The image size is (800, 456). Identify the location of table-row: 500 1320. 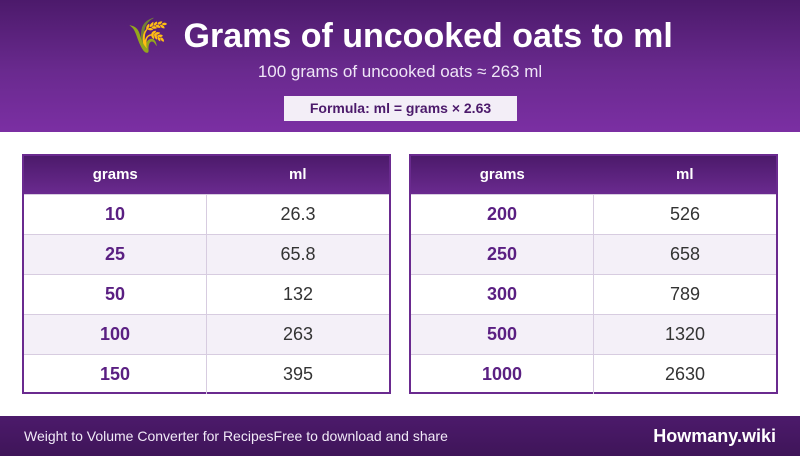
(593, 334).